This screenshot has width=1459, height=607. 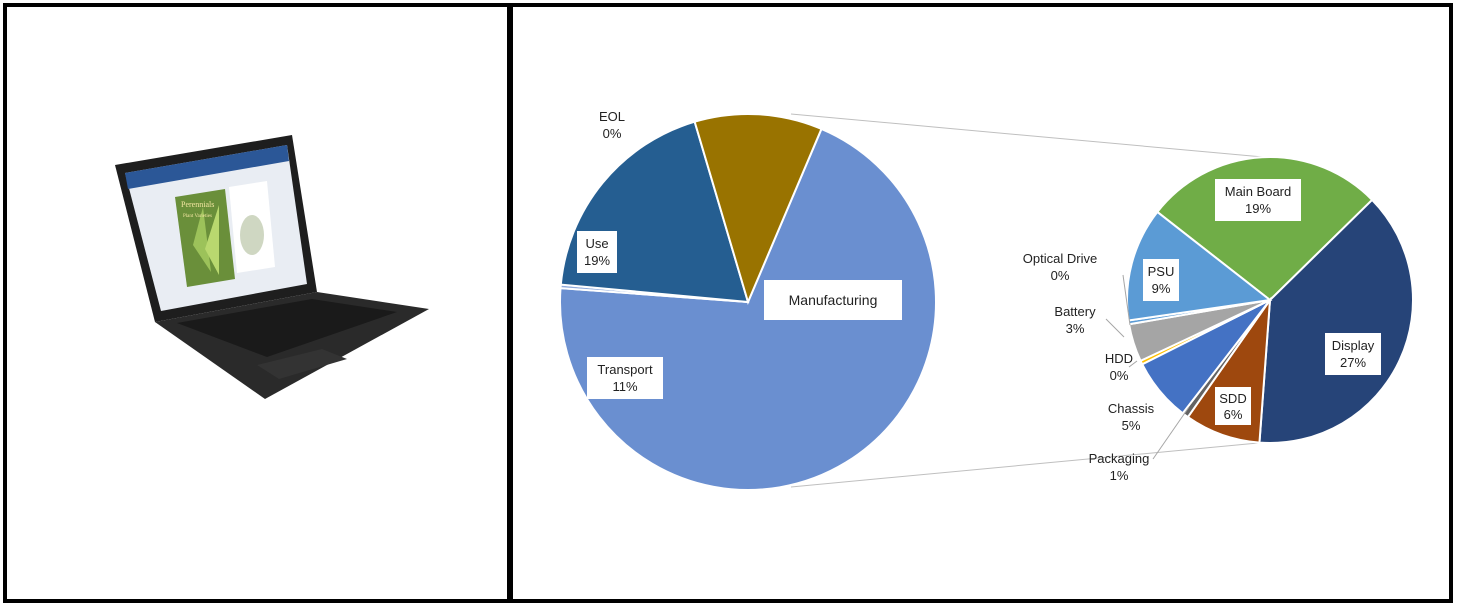 I want to click on leaf-shape, so click(x=202, y=239).